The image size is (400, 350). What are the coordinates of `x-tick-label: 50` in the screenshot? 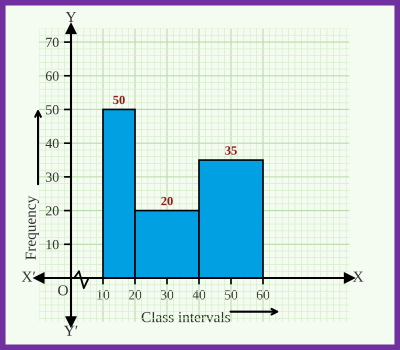 It's located at (231, 295).